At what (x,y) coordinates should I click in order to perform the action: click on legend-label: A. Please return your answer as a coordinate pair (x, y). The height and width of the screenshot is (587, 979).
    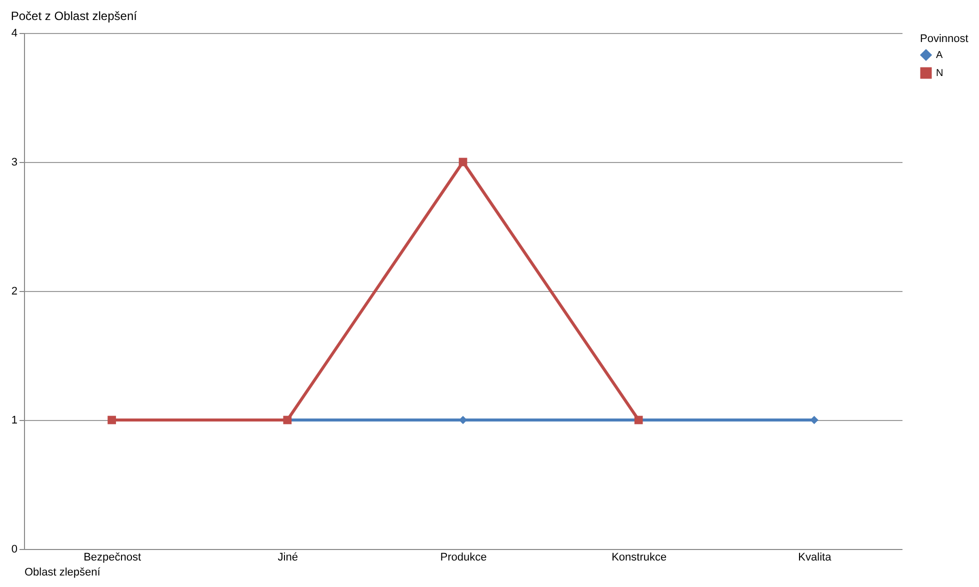
    Looking at the image, I should click on (939, 55).